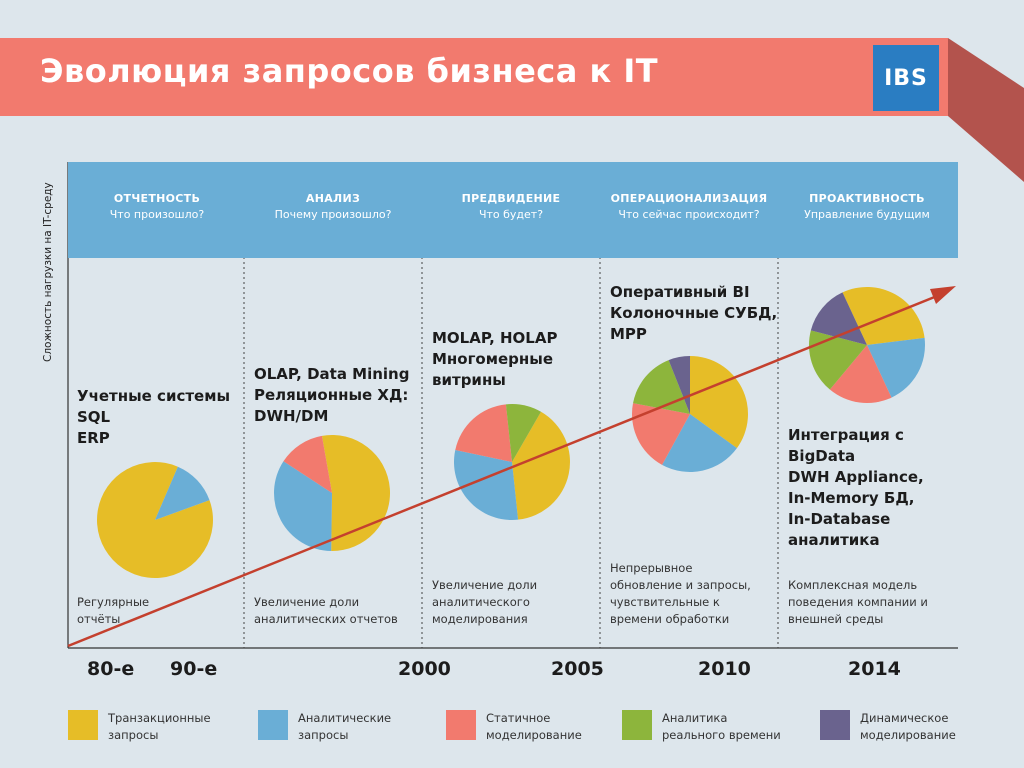 The width and height of the screenshot is (1024, 768). What do you see at coordinates (424, 669) in the screenshot?
I see `year-label: 2000` at bounding box center [424, 669].